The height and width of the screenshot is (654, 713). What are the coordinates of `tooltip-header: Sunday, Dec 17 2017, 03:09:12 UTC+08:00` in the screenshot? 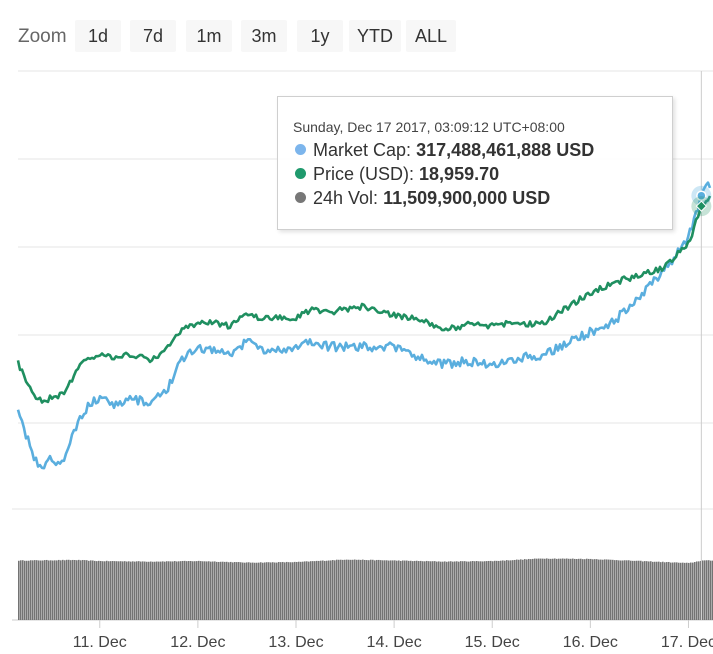 It's located at (429, 127).